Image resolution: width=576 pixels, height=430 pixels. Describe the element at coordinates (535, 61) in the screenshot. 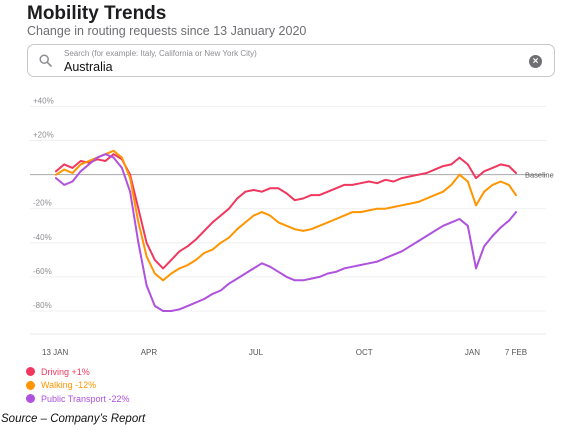

I see `clear-icon: ×` at that location.